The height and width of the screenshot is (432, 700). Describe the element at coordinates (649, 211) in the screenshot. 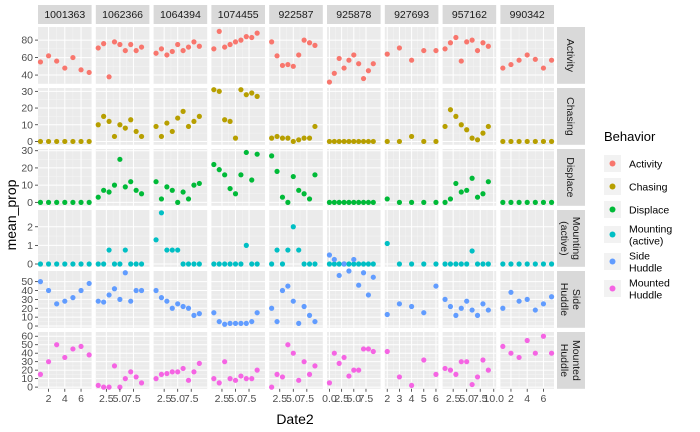

I see `legend-label: Displace` at that location.